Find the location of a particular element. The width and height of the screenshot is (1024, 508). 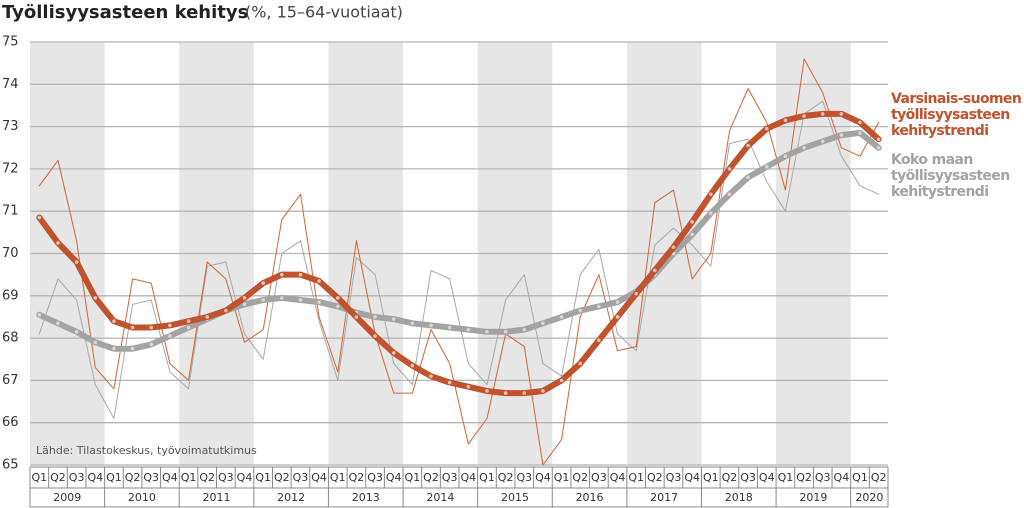

year-label: 2013 is located at coordinates (366, 497).